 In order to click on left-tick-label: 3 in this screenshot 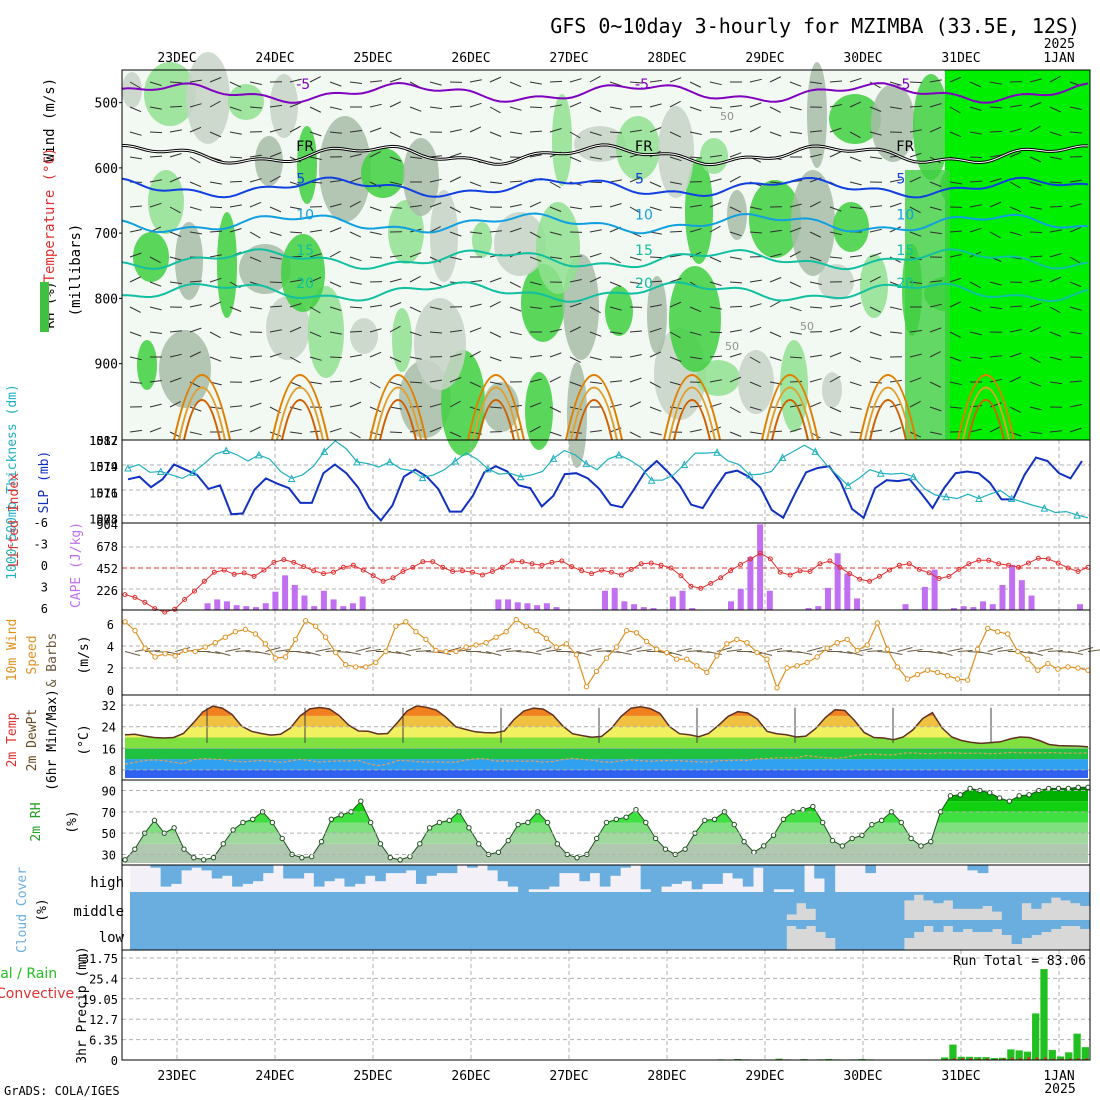, I will do `click(44, 588)`.